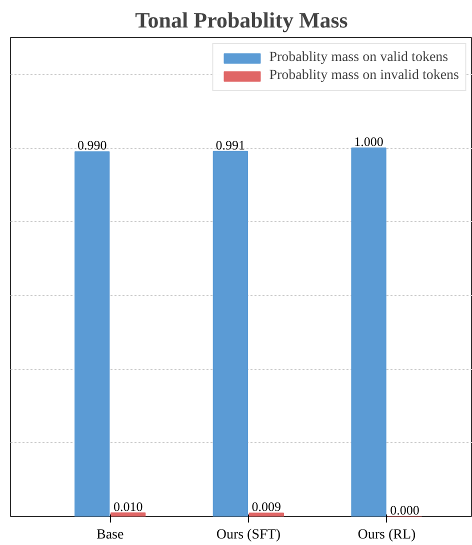  What do you see at coordinates (369, 142) in the screenshot?
I see `data-label: 1.000` at bounding box center [369, 142].